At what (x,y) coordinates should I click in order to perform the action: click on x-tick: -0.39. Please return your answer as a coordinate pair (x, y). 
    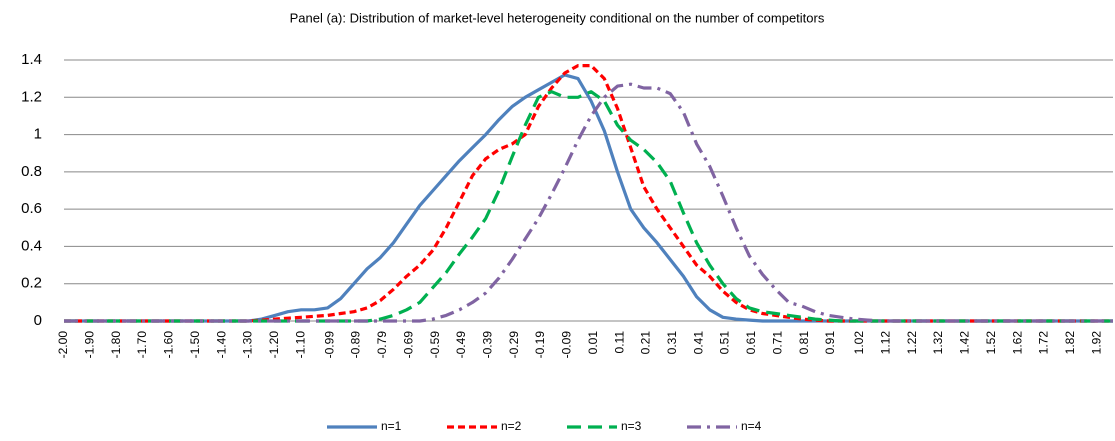
    Looking at the image, I should click on (488, 345).